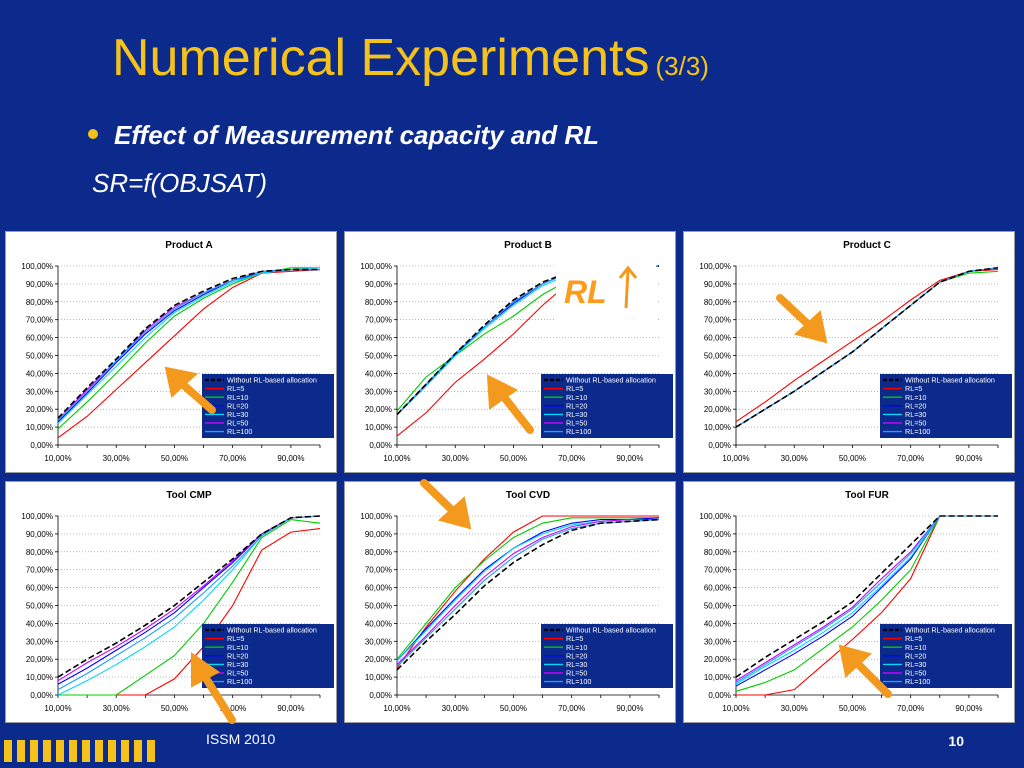 Image resolution: width=1024 pixels, height=768 pixels. Describe the element at coordinates (956, 741) in the screenshot. I see `page-number: 10` at that location.